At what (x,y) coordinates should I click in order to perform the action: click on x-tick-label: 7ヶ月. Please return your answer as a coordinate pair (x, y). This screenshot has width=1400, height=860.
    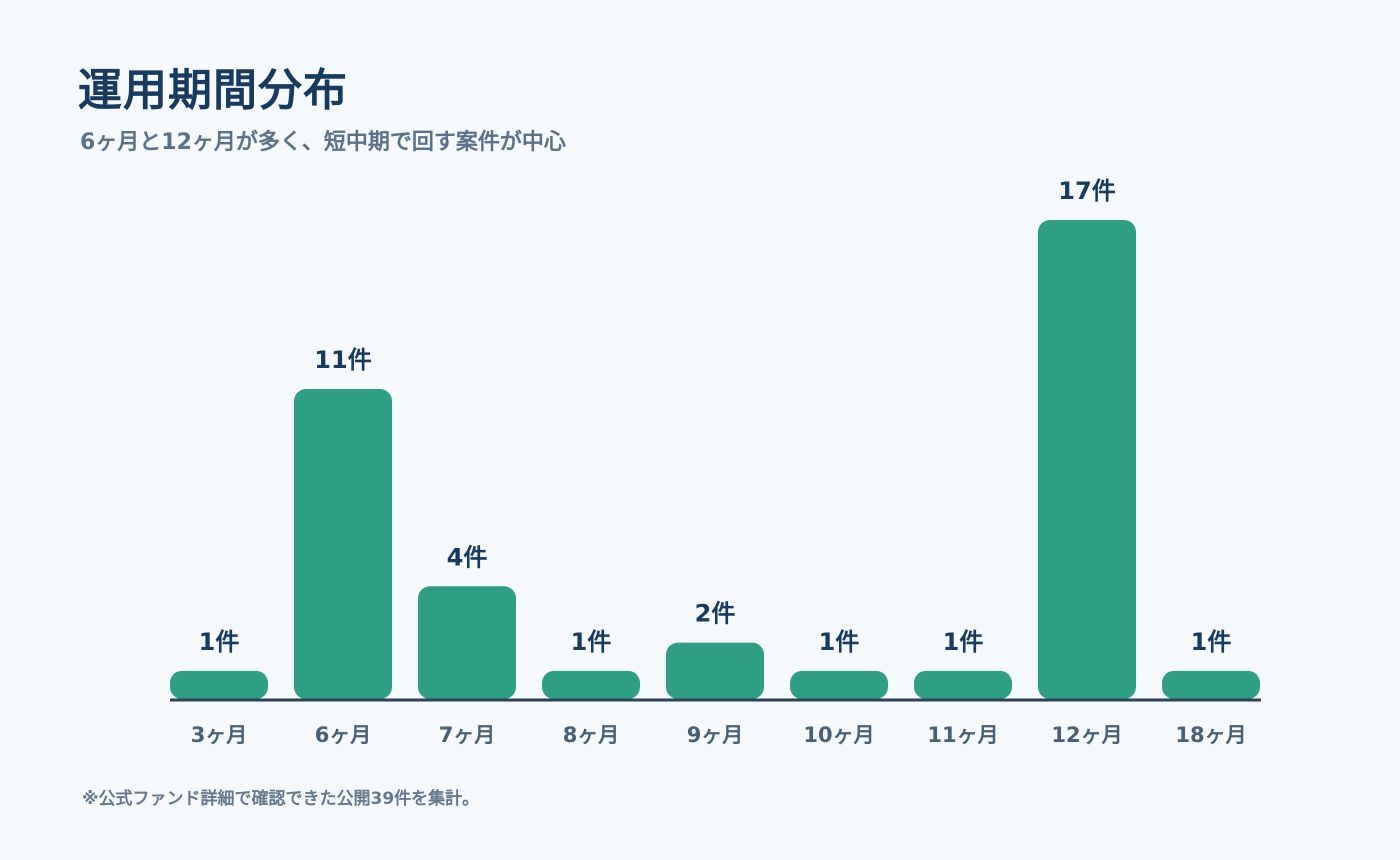
    Looking at the image, I should click on (467, 735).